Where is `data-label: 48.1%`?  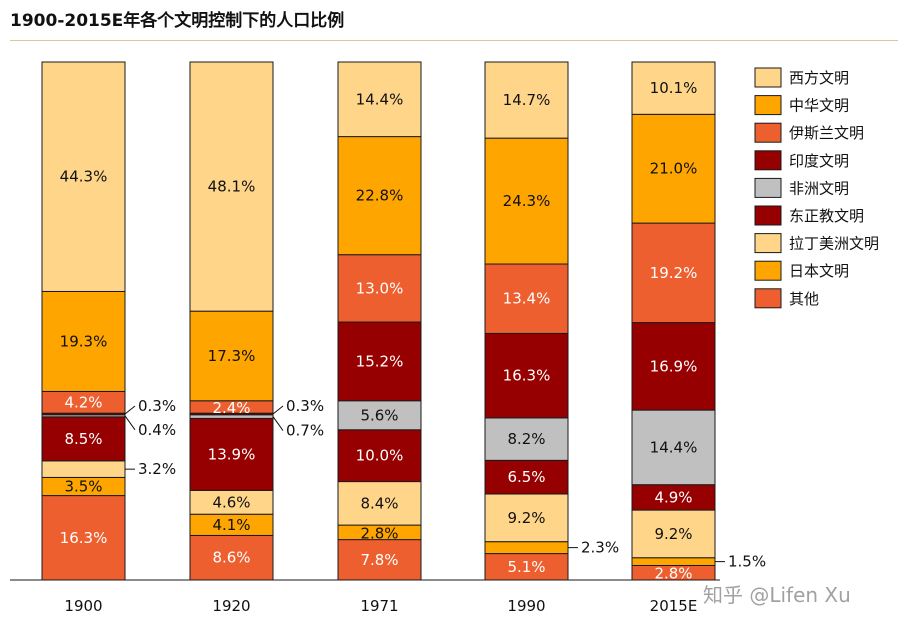 data-label: 48.1% is located at coordinates (232, 187).